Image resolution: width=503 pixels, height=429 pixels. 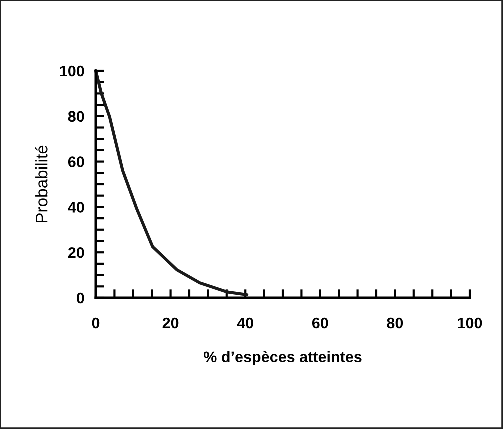 I want to click on y-tick-label: 60, so click(x=76, y=162).